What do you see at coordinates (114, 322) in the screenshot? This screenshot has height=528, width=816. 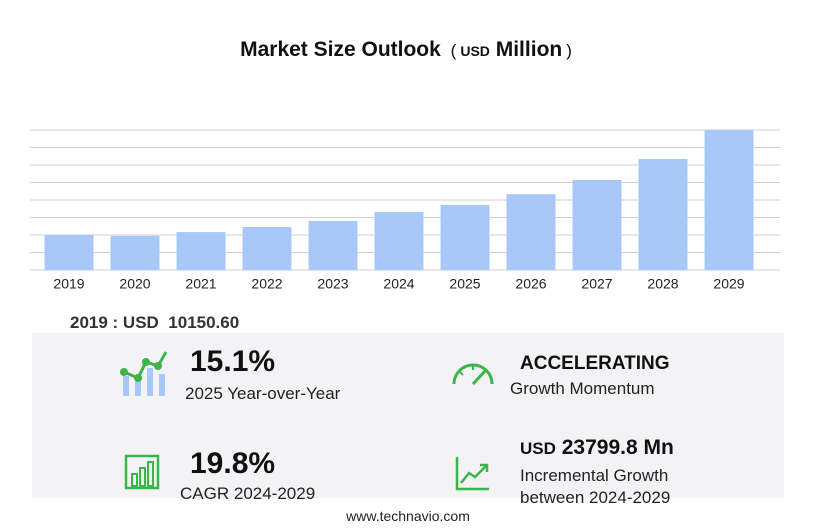 I see `base-label: 2019 : USD` at bounding box center [114, 322].